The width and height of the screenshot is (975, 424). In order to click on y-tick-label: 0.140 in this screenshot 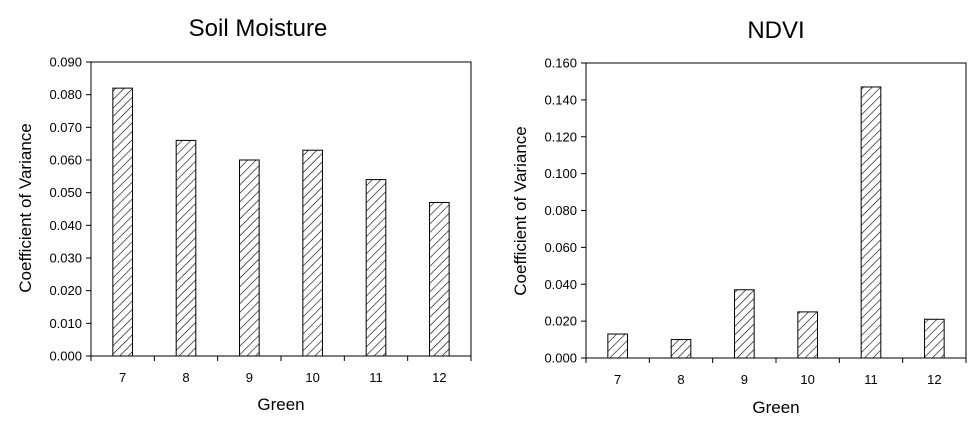, I will do `click(560, 99)`.